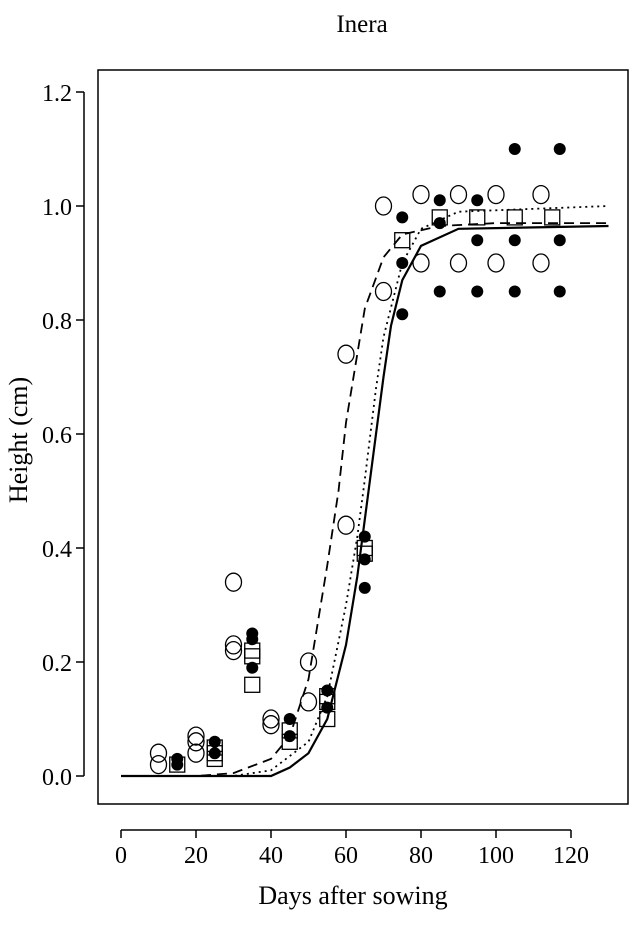 The image size is (640, 925). What do you see at coordinates (57, 778) in the screenshot?
I see `y-tick-label: 0.0` at bounding box center [57, 778].